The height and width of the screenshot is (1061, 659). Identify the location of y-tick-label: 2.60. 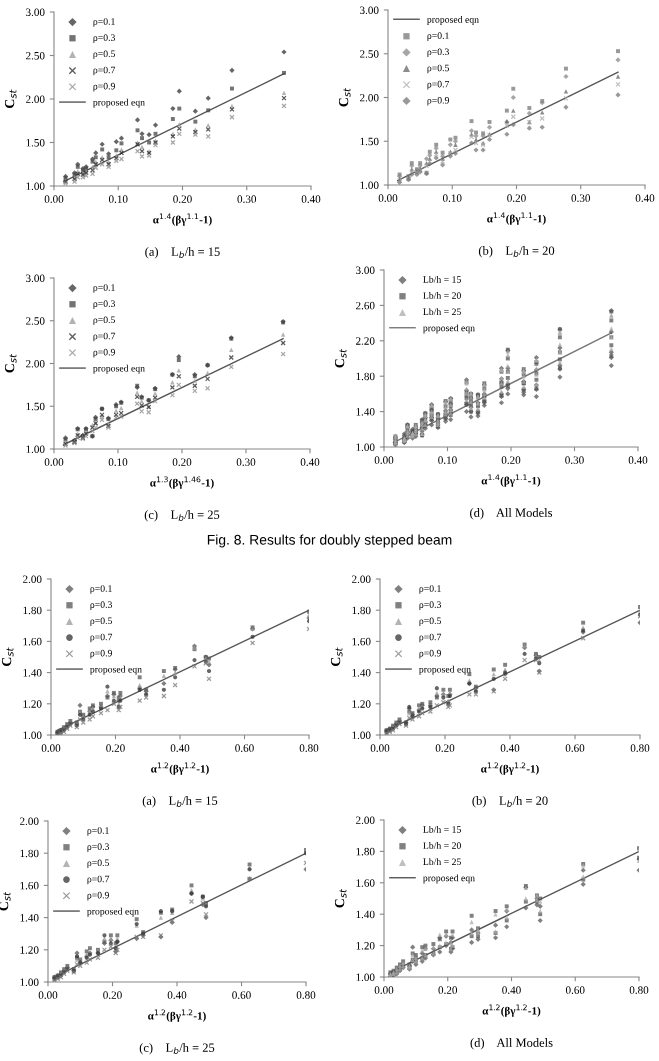
(365, 305).